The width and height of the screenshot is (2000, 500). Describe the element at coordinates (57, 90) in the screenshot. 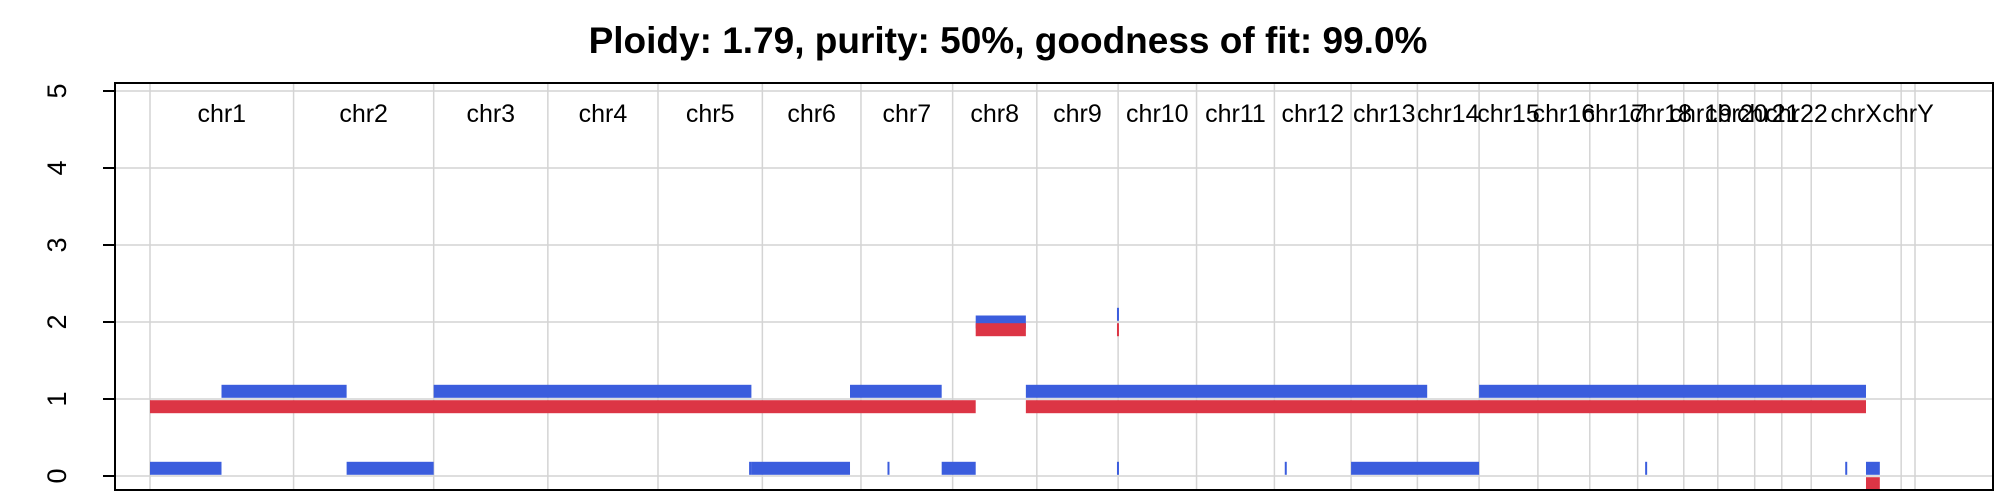

I see `y-tick-label: 5` at that location.